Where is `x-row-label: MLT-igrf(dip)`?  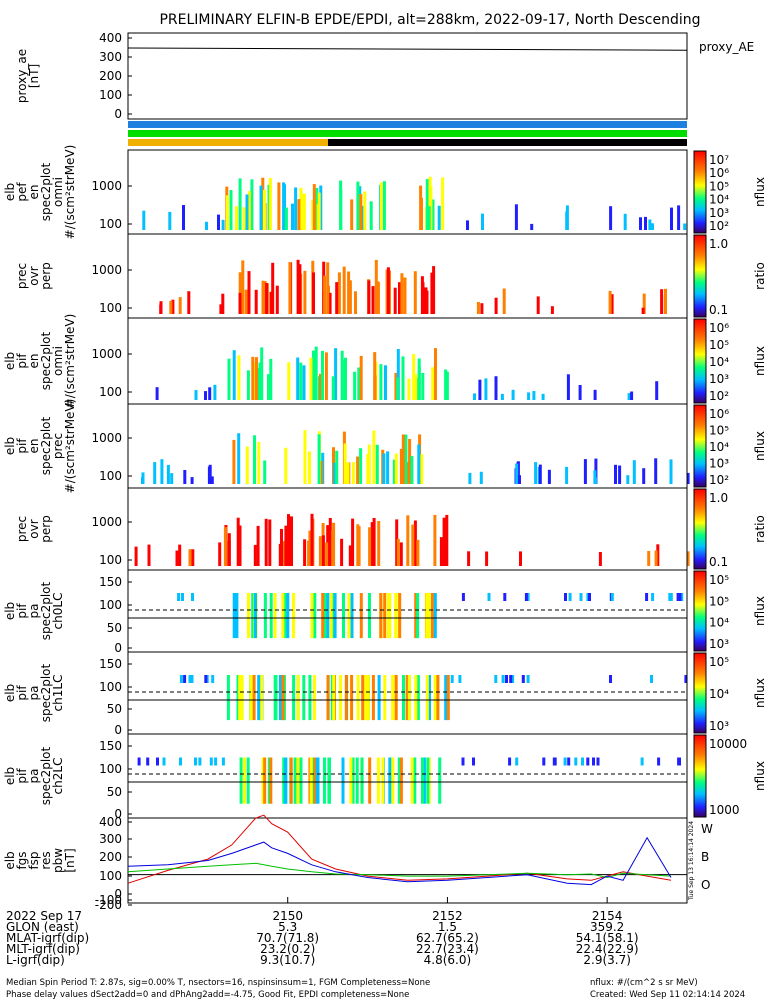 x-row-label: MLT-igrf(dip) is located at coordinates (43, 949).